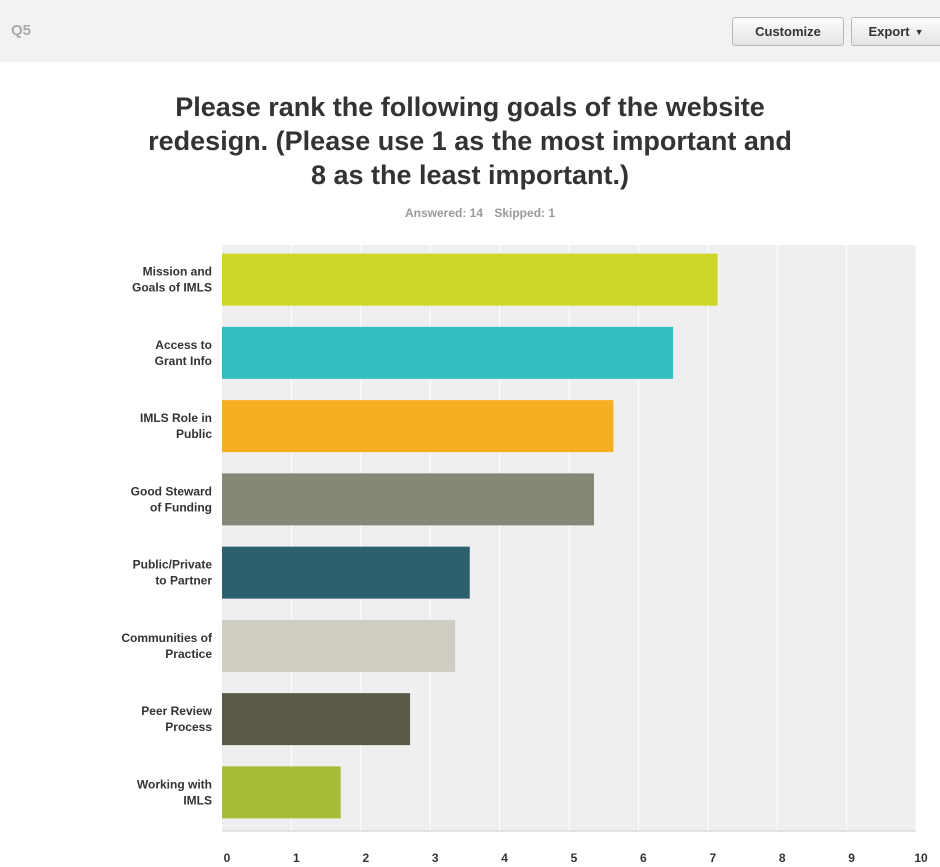 This screenshot has height=867, width=940. Describe the element at coordinates (889, 31) in the screenshot. I see `export-button-label: Export` at that location.